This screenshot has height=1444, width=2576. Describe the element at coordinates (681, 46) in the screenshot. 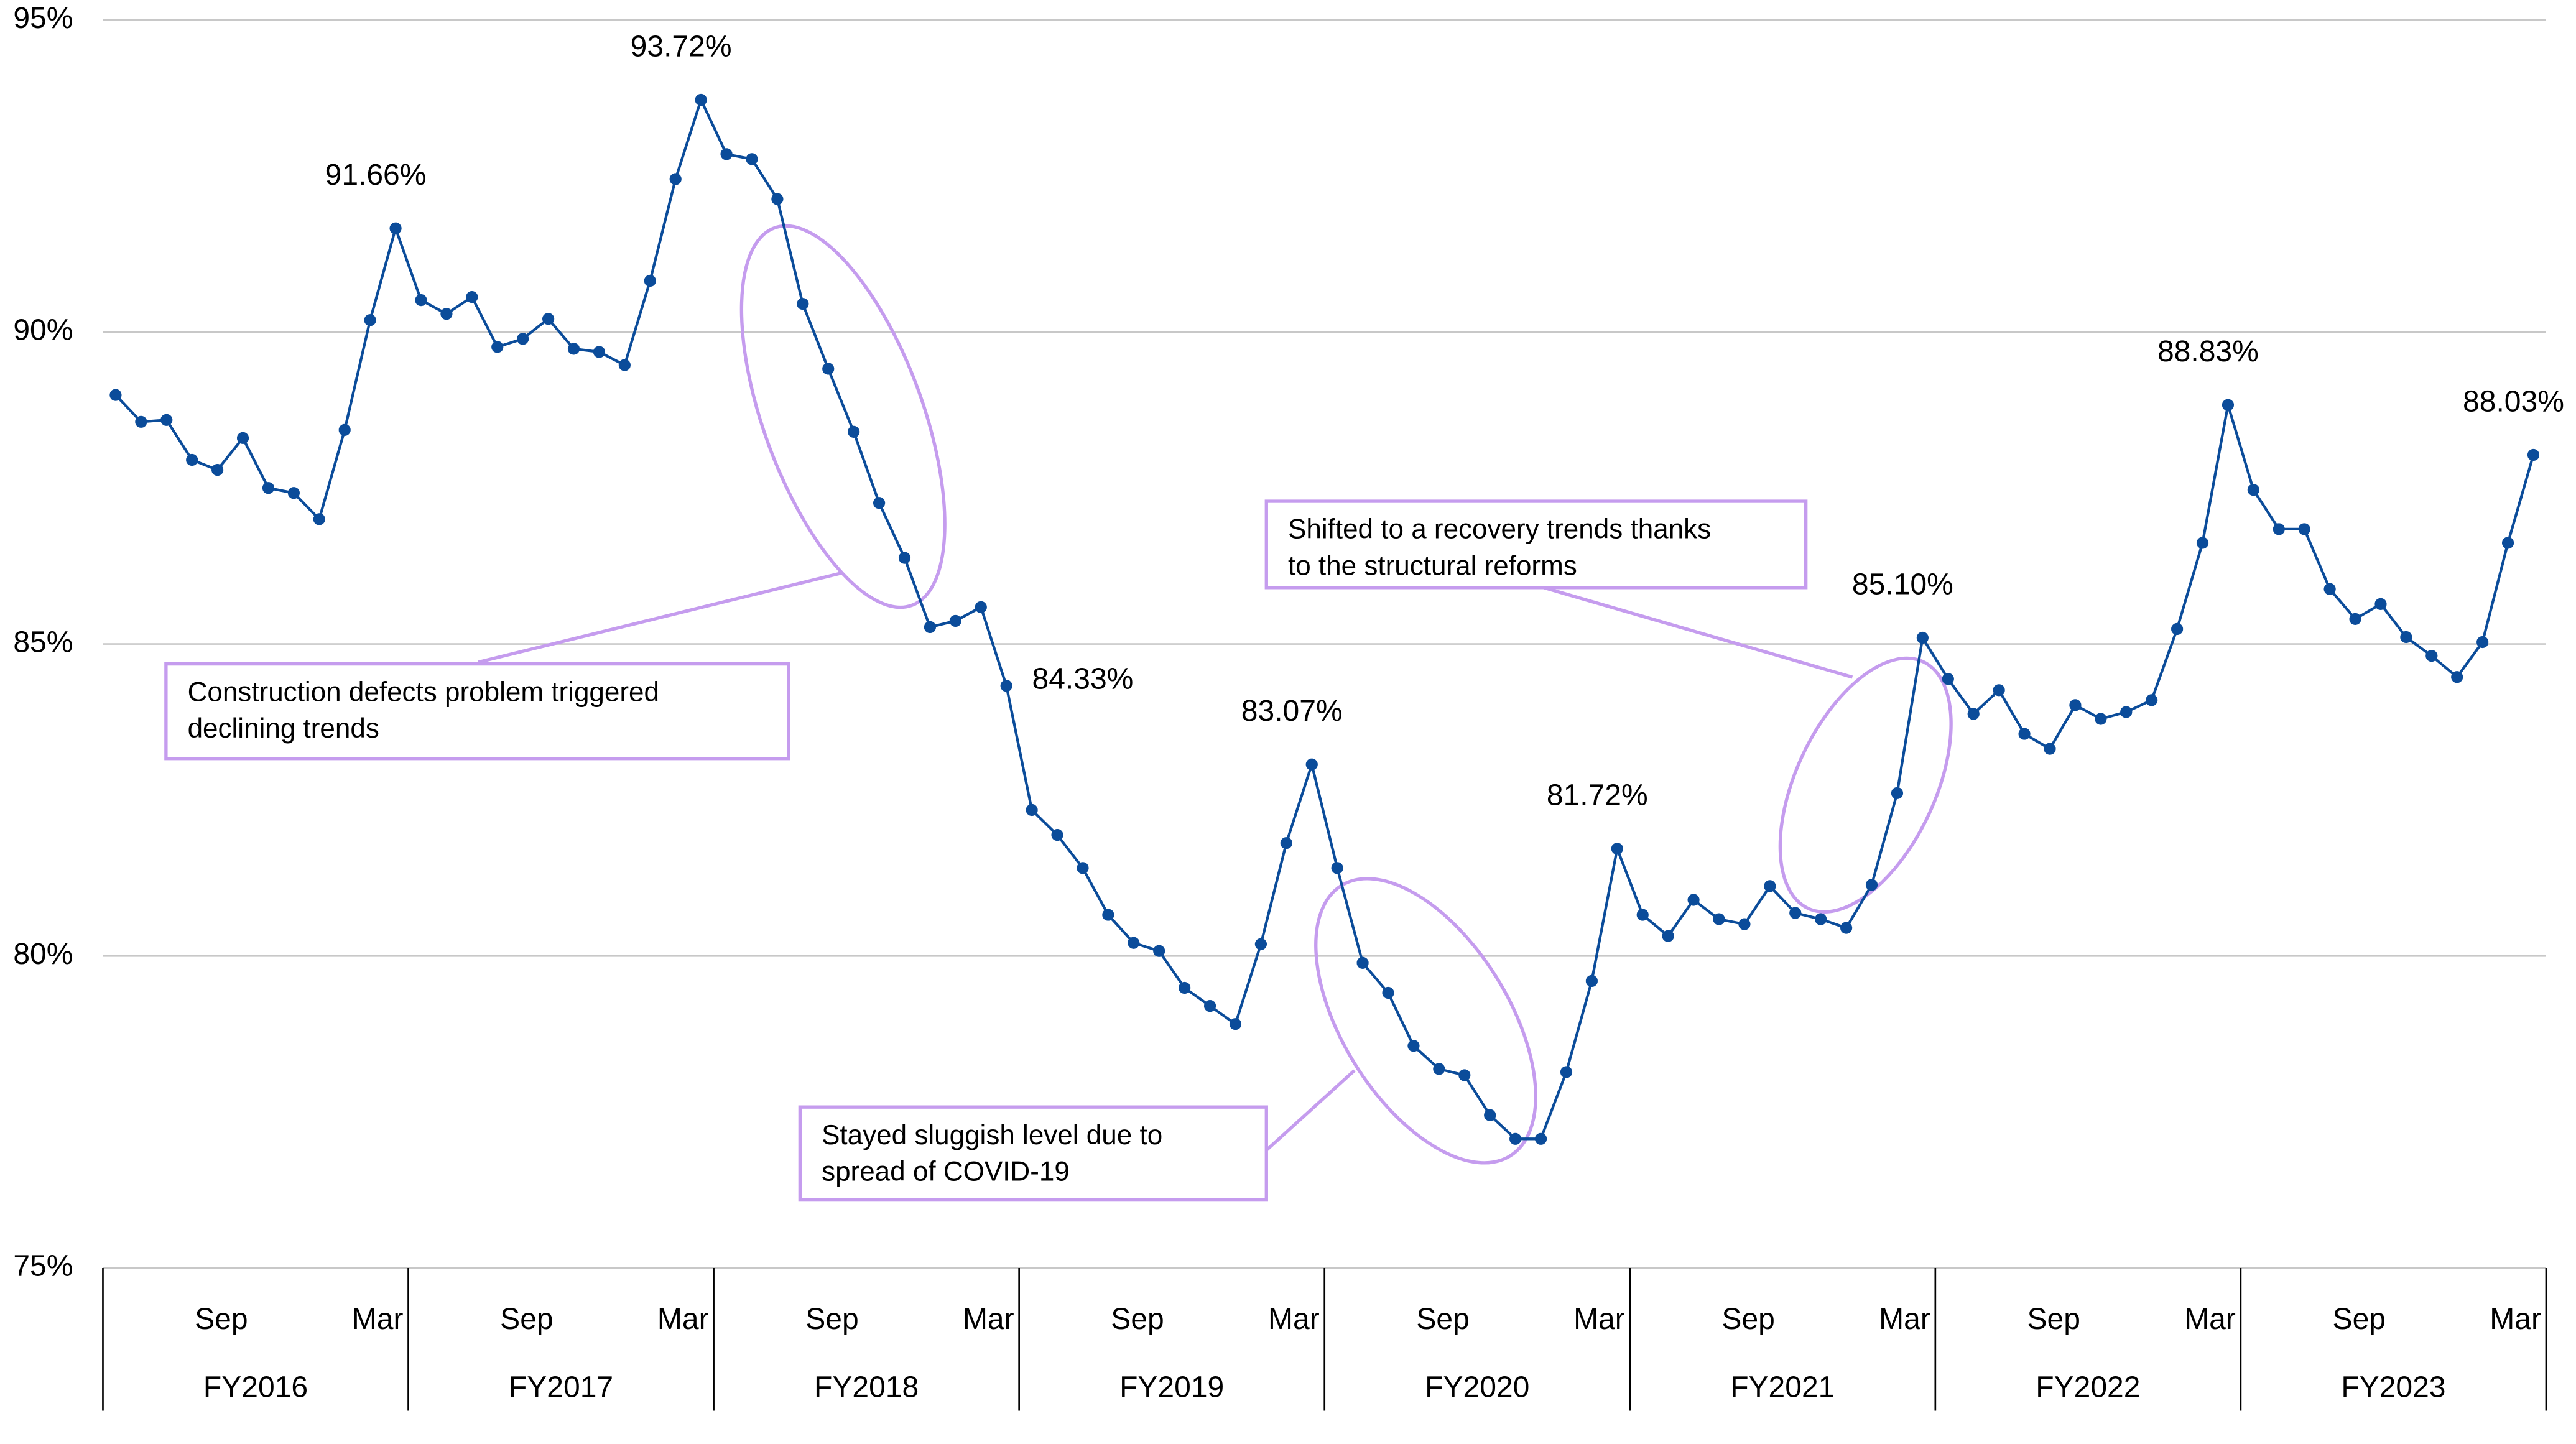

I see `data-label: 93.72%` at that location.